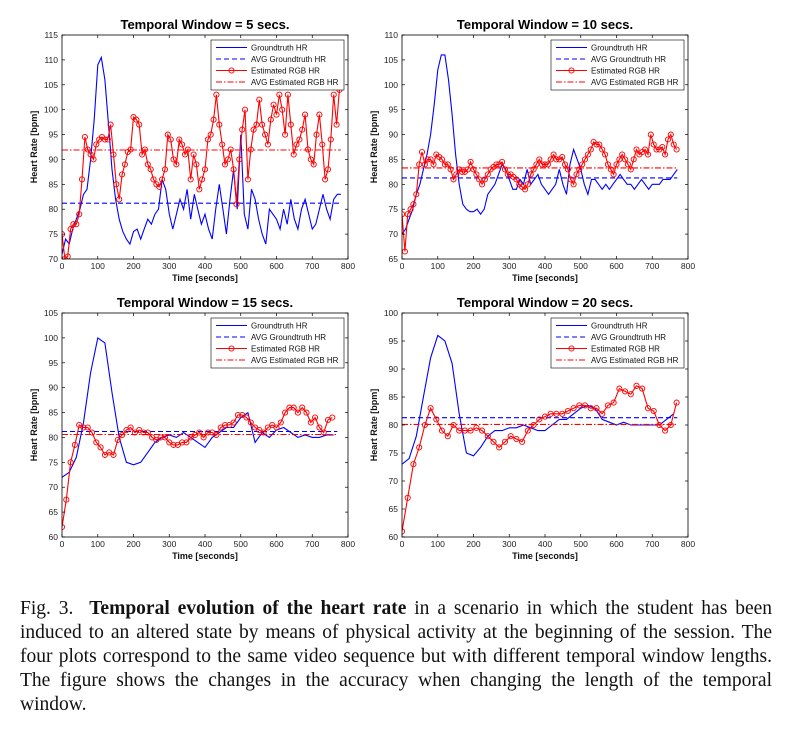 Image resolution: width=788 pixels, height=744 pixels. Describe the element at coordinates (288, 337) in the screenshot. I see `legend-entry: AVG Groundtruth HR` at that location.